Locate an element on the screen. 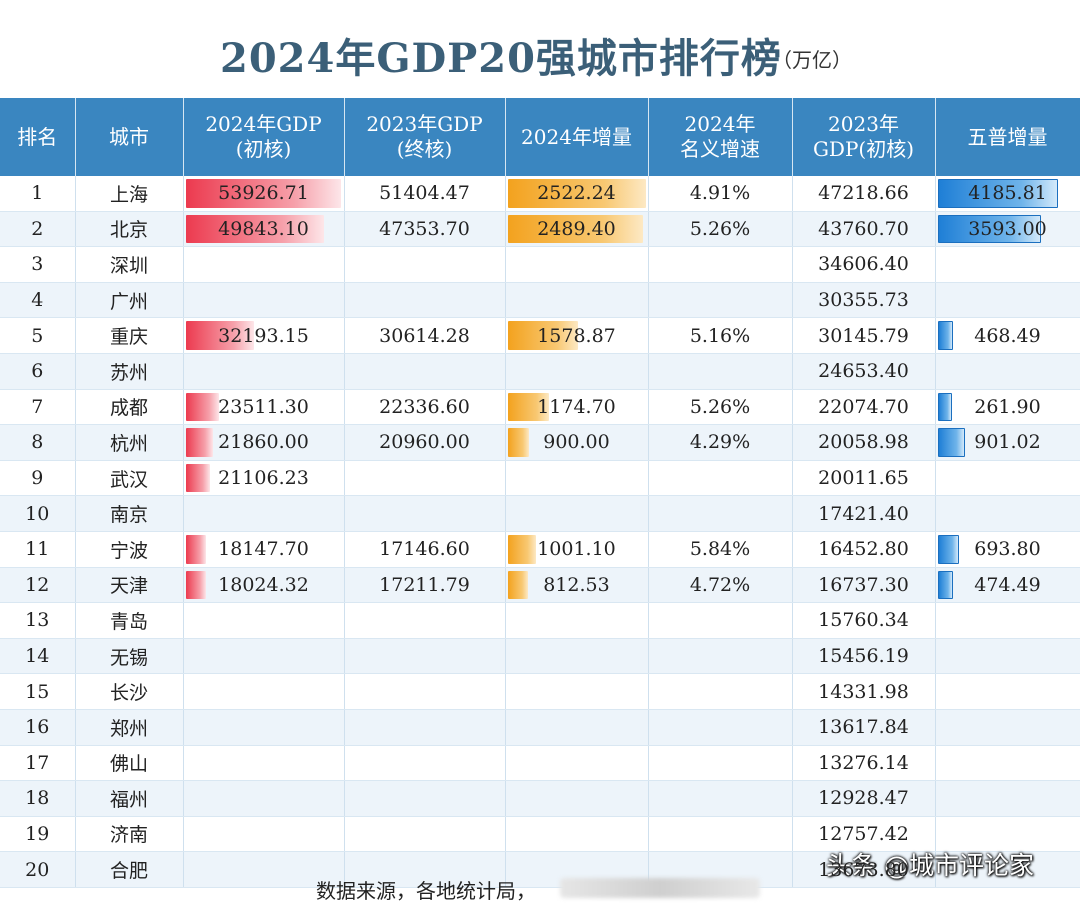 This screenshot has height=904, width=1080. cell-census: 261.90 is located at coordinates (1007, 407).